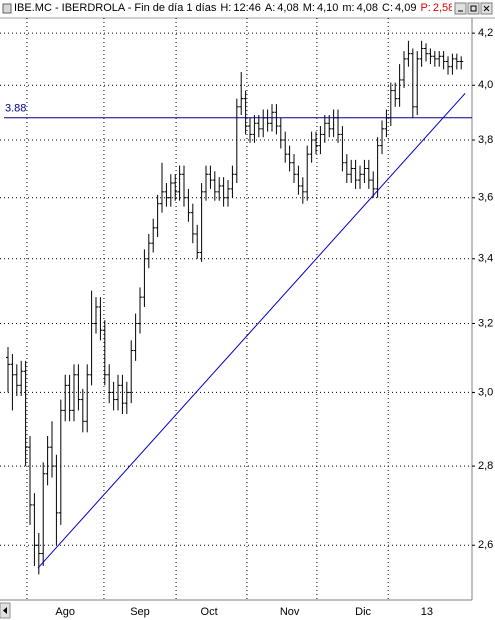 The height and width of the screenshot is (620, 495). Describe the element at coordinates (485, 33) in the screenshot. I see `y-tick-label: 4,2` at that location.